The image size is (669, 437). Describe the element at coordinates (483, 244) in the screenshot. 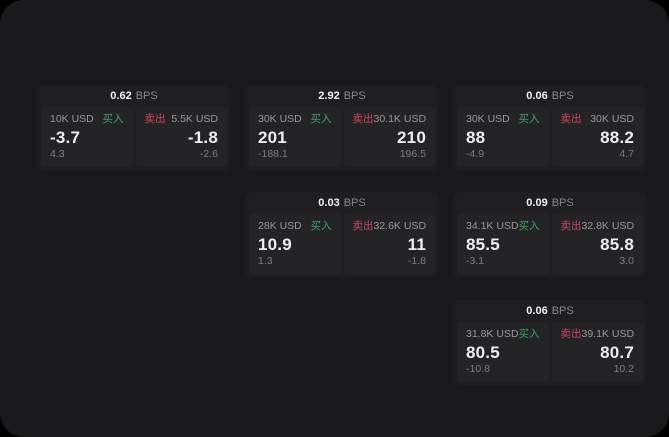

I see `buy-price: 85.5` at that location.